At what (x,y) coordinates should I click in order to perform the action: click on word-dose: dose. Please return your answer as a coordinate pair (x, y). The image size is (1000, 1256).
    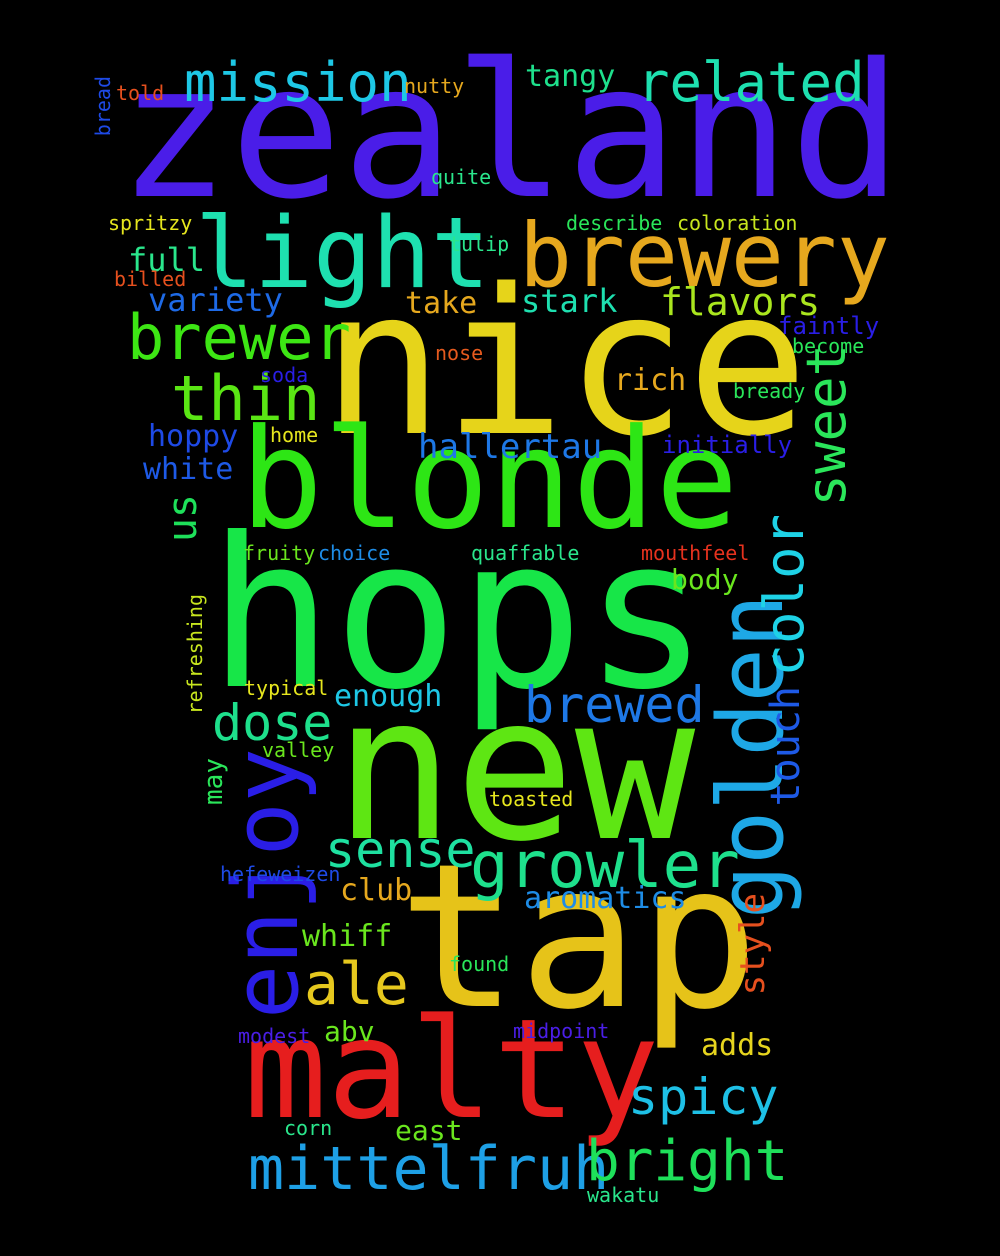
    Looking at the image, I should click on (272, 723).